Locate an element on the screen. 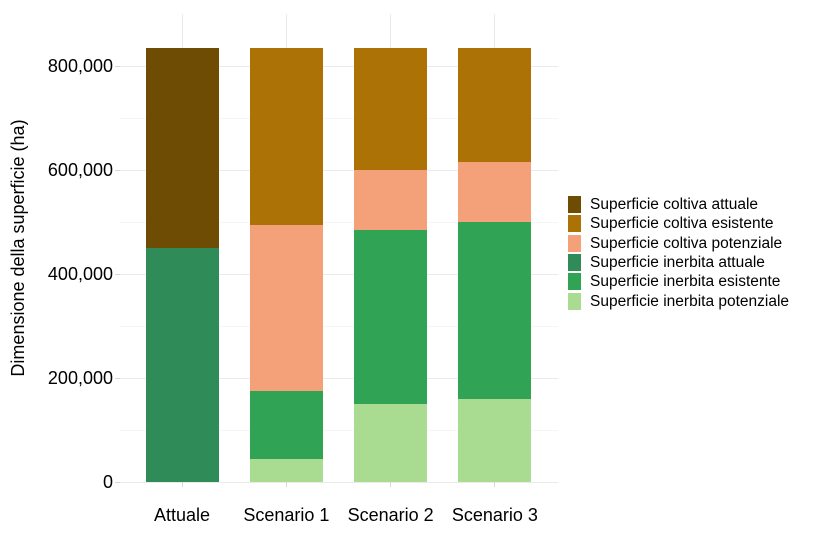 The height and width of the screenshot is (557, 836). legend-item: Superficie coltiva esistente is located at coordinates (678, 224).